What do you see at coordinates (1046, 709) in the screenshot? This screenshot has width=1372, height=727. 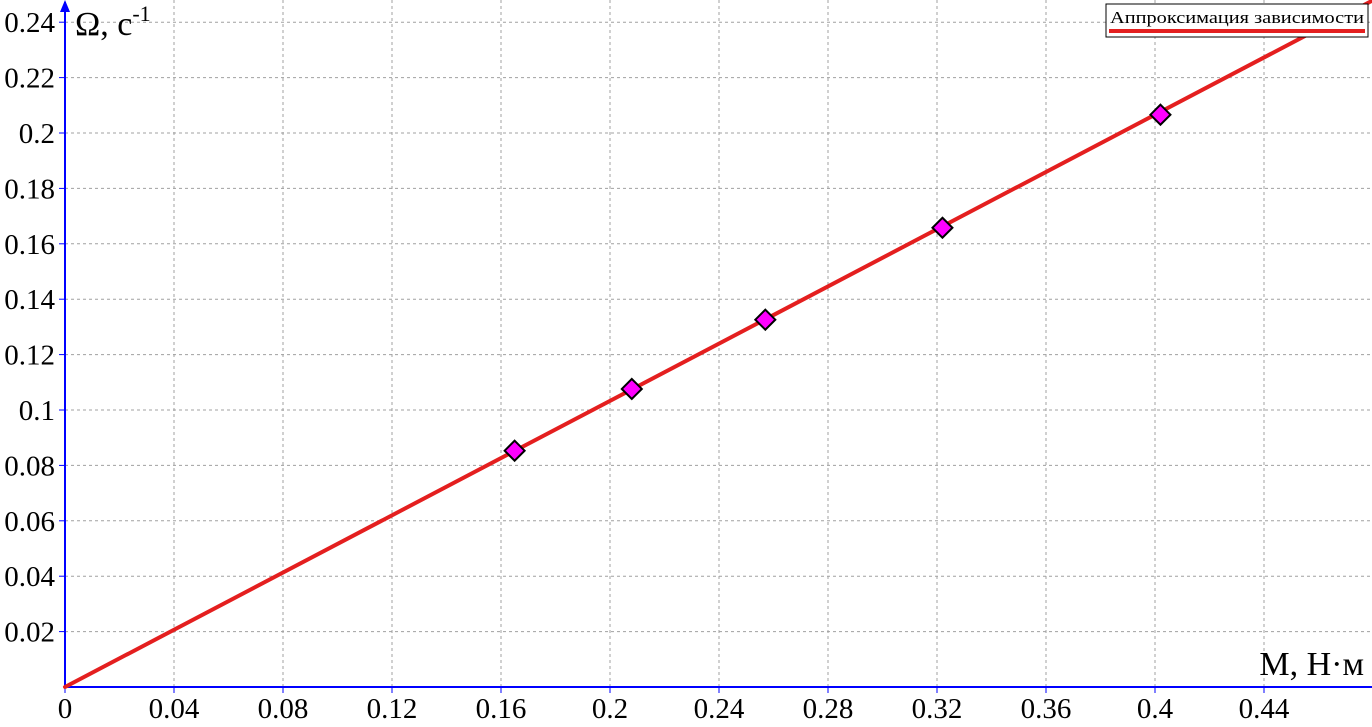 I see `x-tick-label: 0.36` at bounding box center [1046, 709].